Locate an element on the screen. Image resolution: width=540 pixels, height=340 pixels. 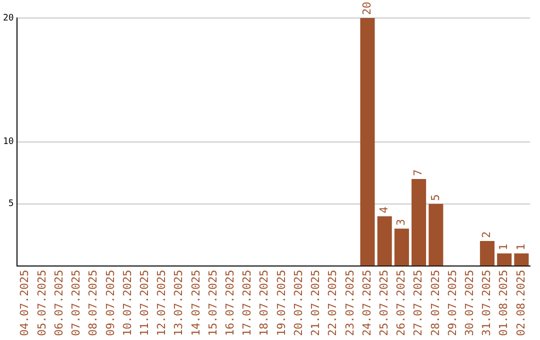
x-tick-label: 15.07.2025 is located at coordinates (213, 303).